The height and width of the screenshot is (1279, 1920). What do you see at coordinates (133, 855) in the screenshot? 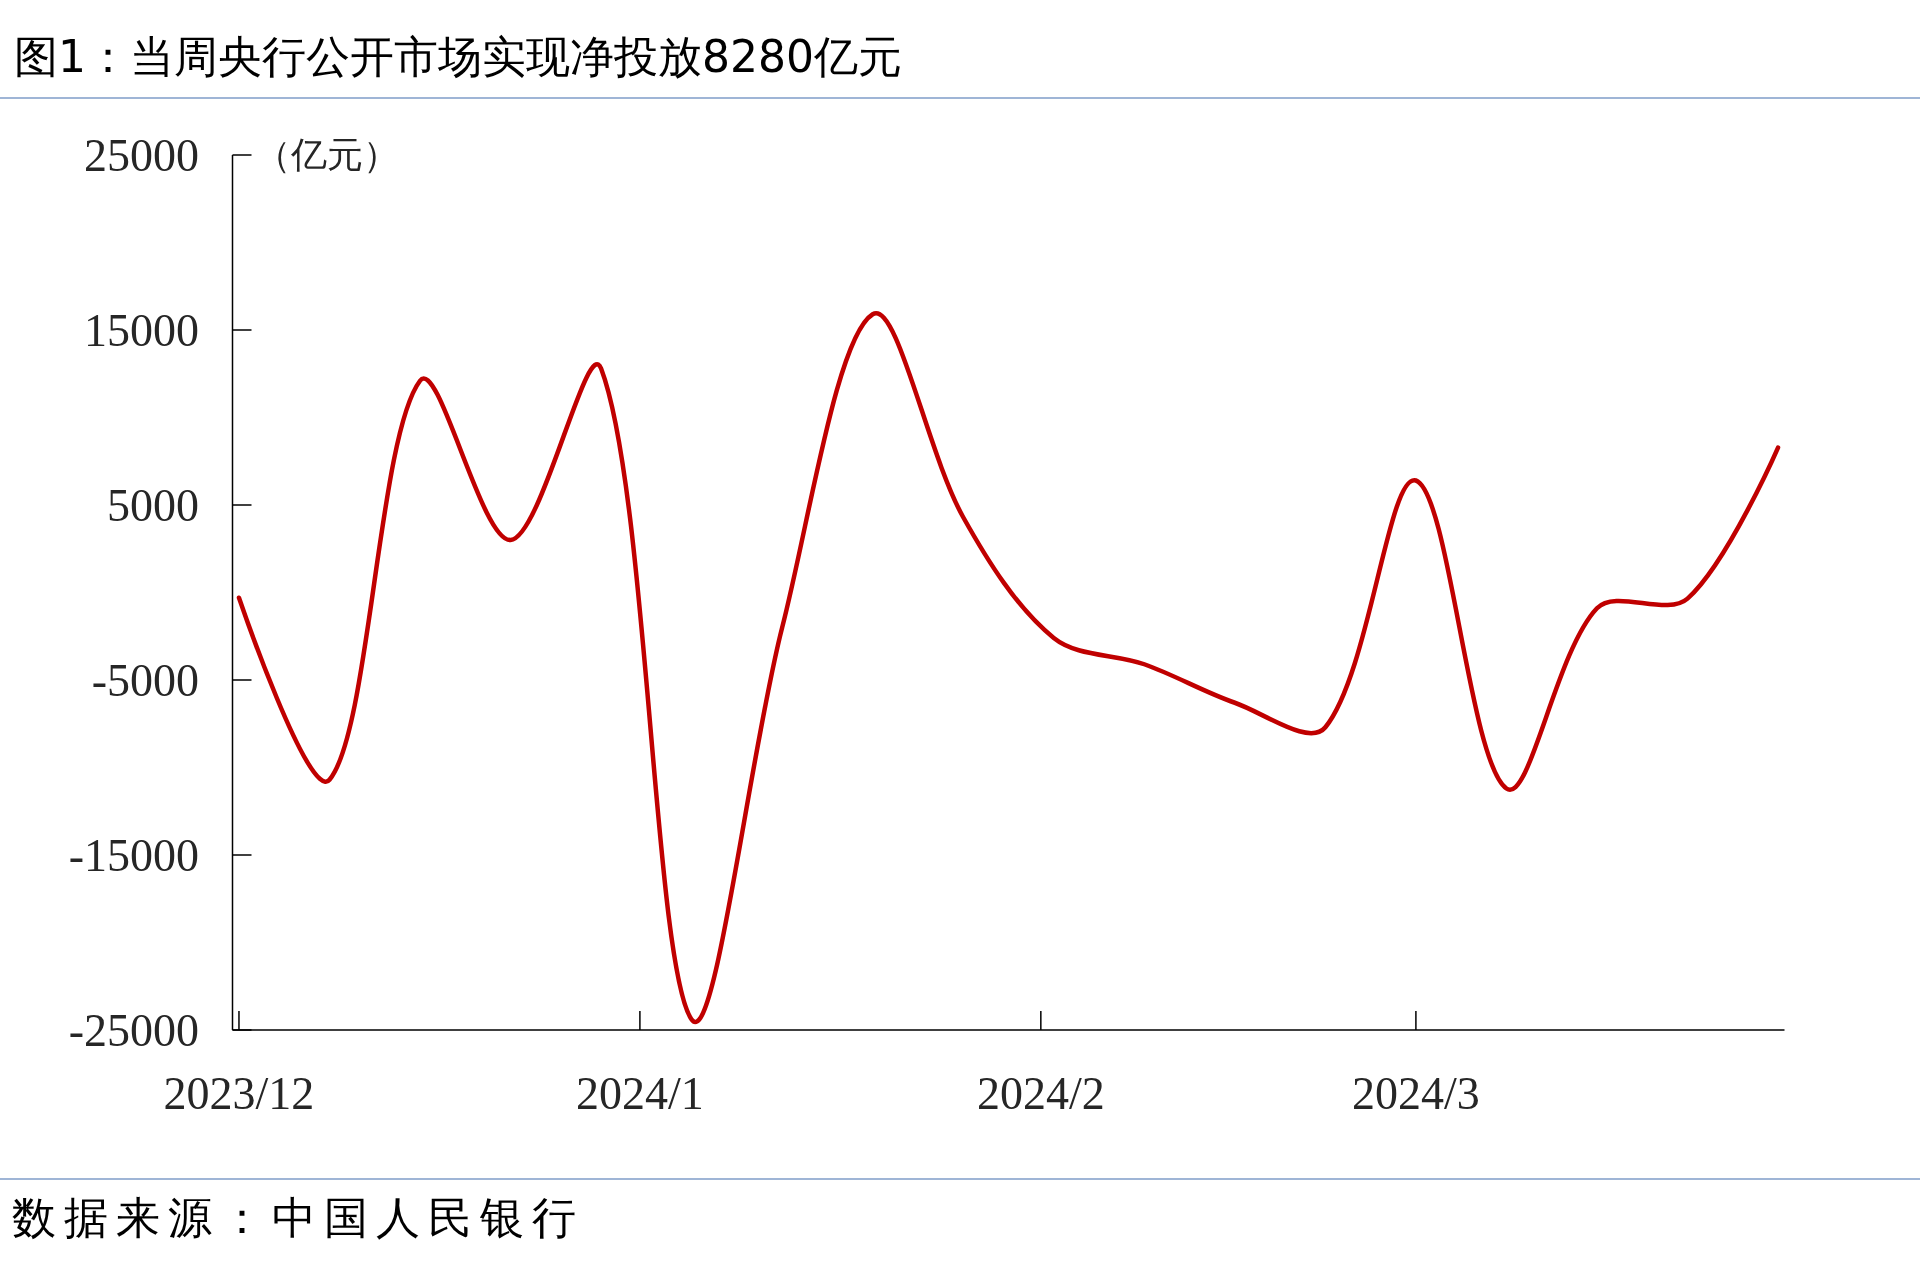
I see `ytick-label: -15000` at bounding box center [133, 855].